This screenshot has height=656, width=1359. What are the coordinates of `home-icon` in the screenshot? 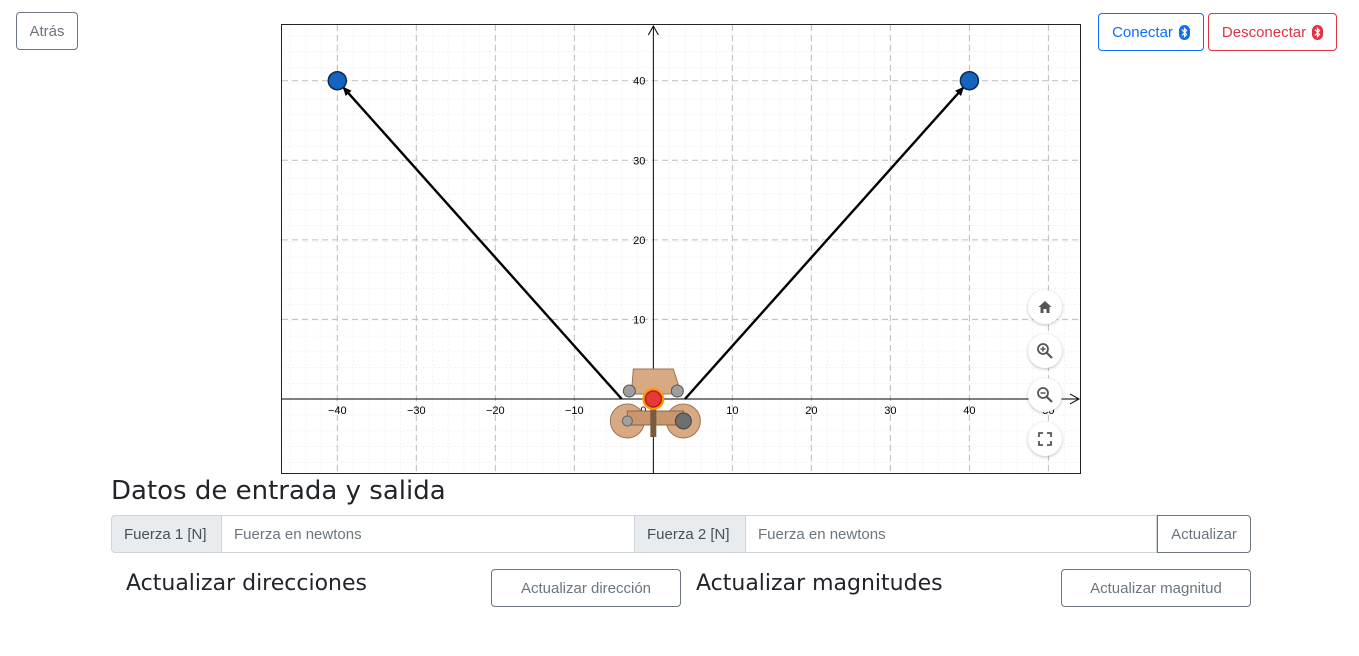 It's located at (1045, 307).